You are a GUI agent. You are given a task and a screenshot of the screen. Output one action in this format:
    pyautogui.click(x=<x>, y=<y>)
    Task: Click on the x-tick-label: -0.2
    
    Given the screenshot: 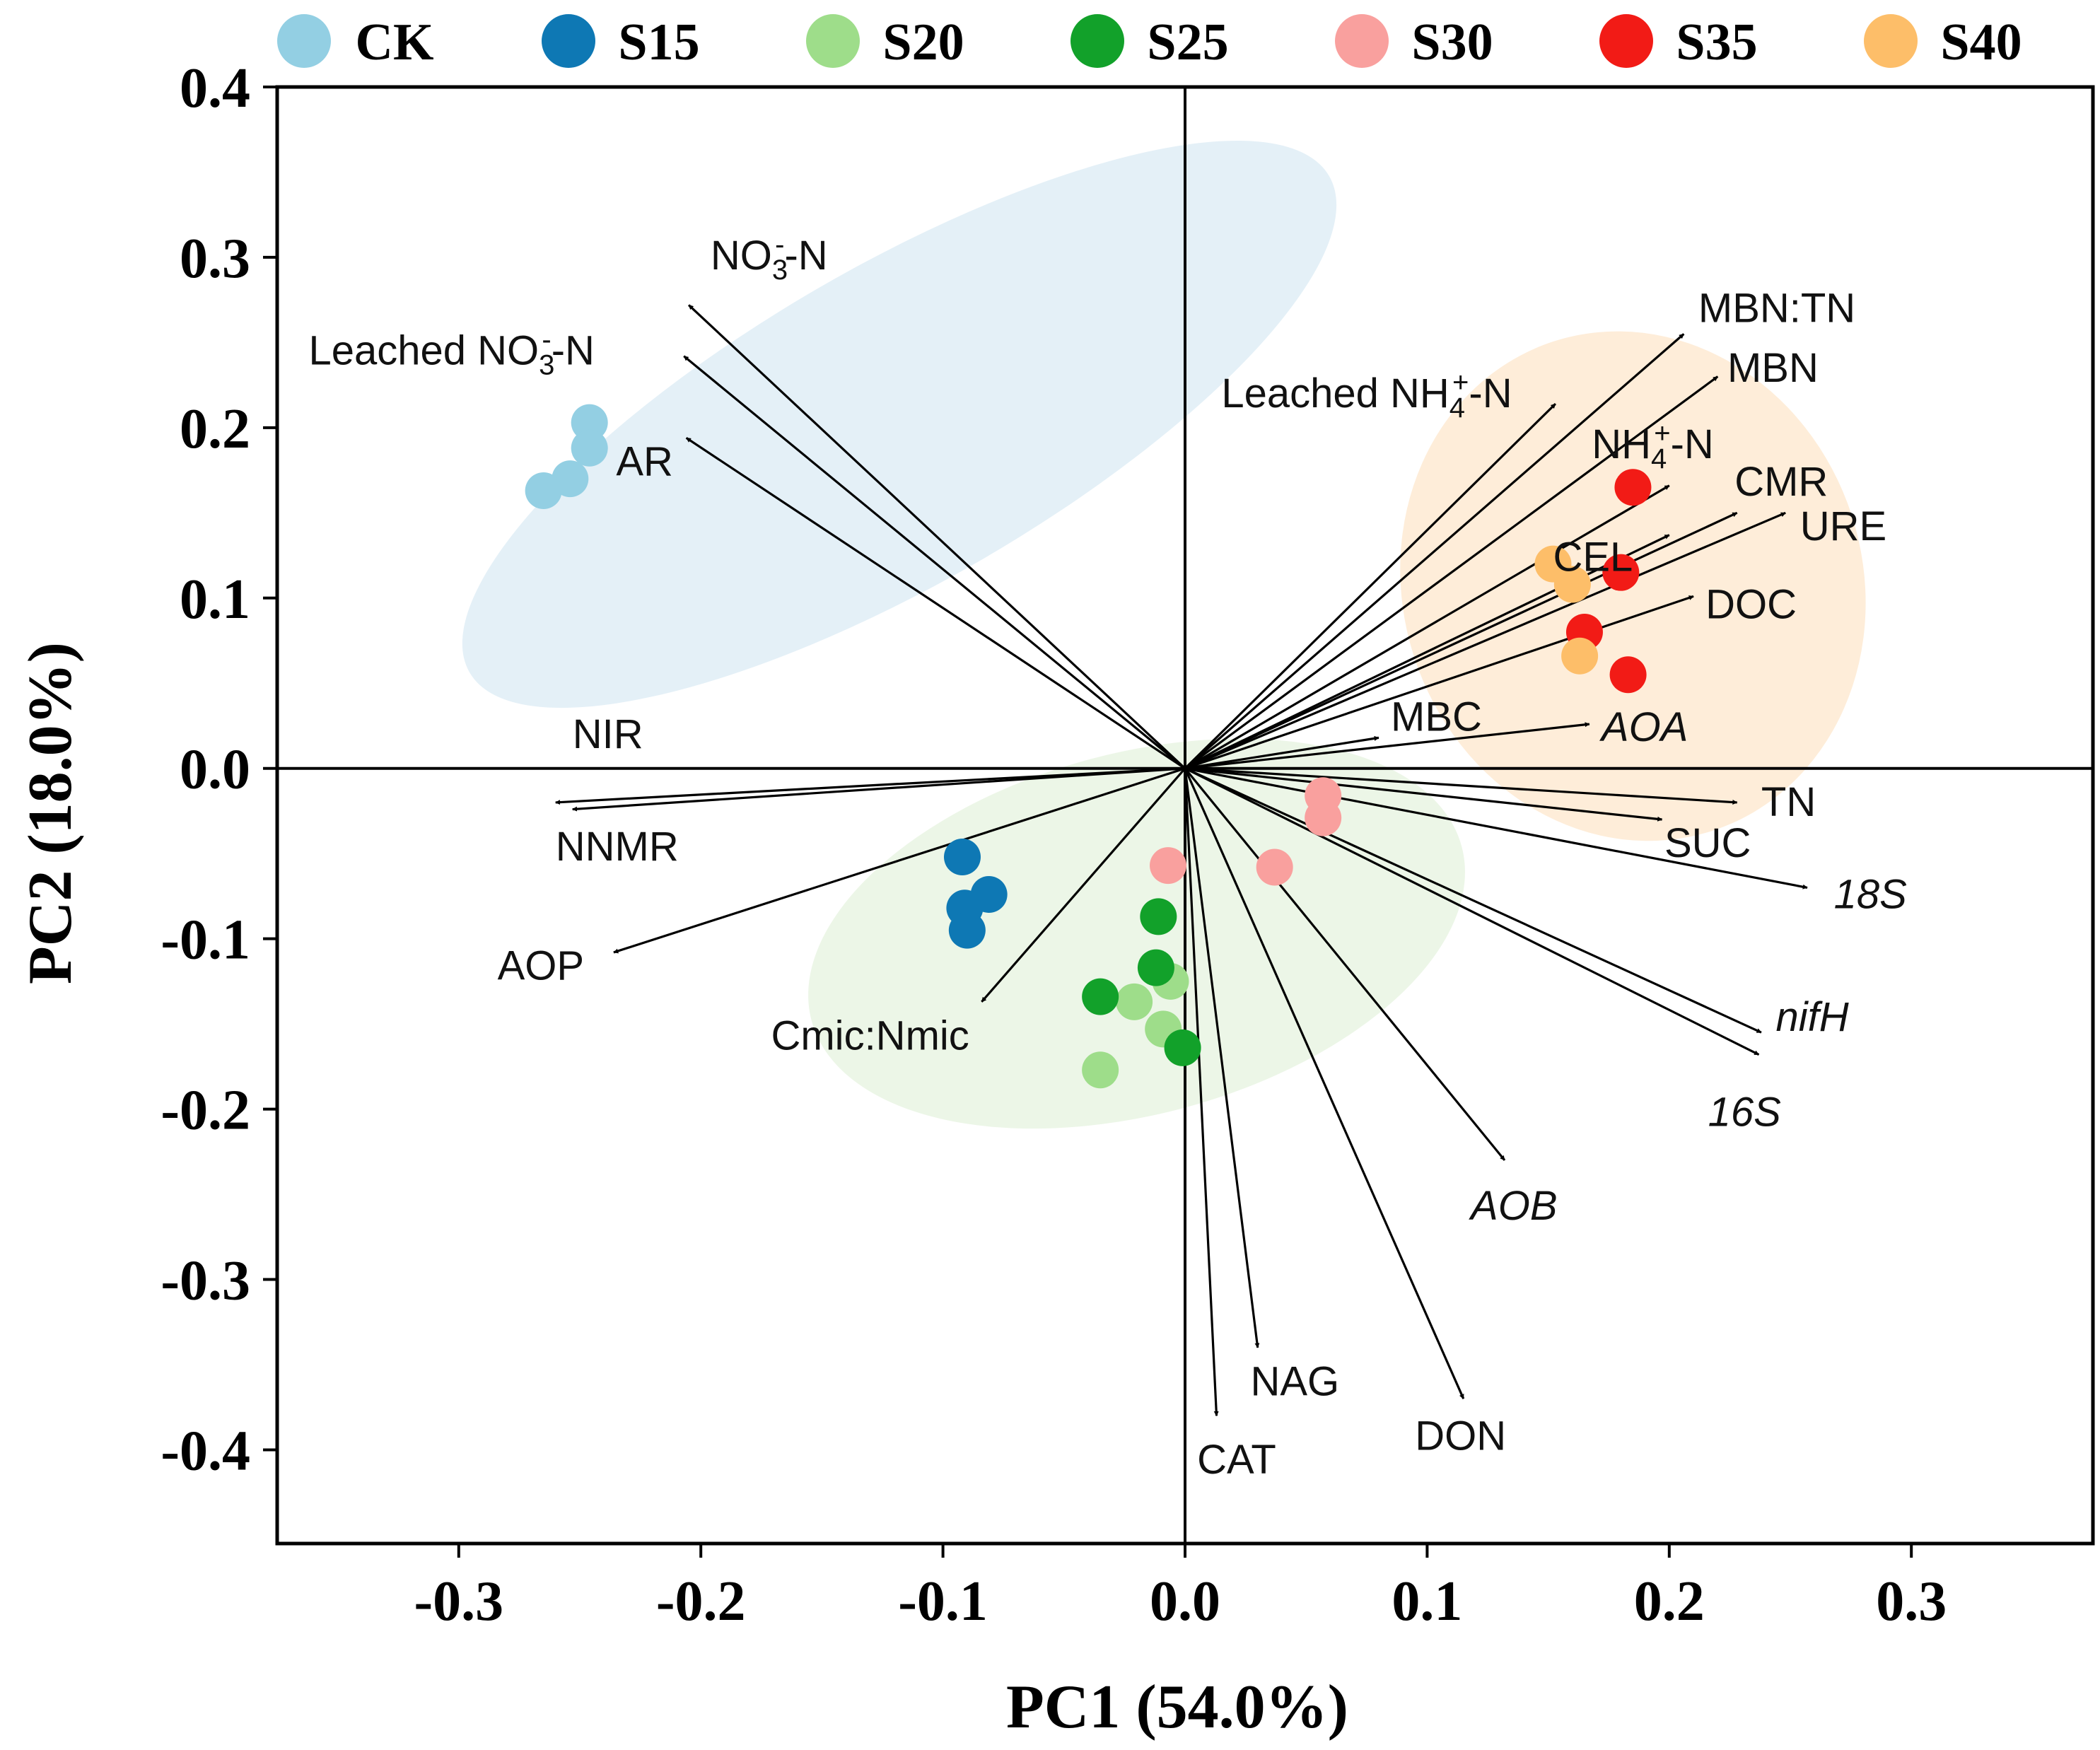 What is the action you would take?
    pyautogui.click(x=701, y=1602)
    